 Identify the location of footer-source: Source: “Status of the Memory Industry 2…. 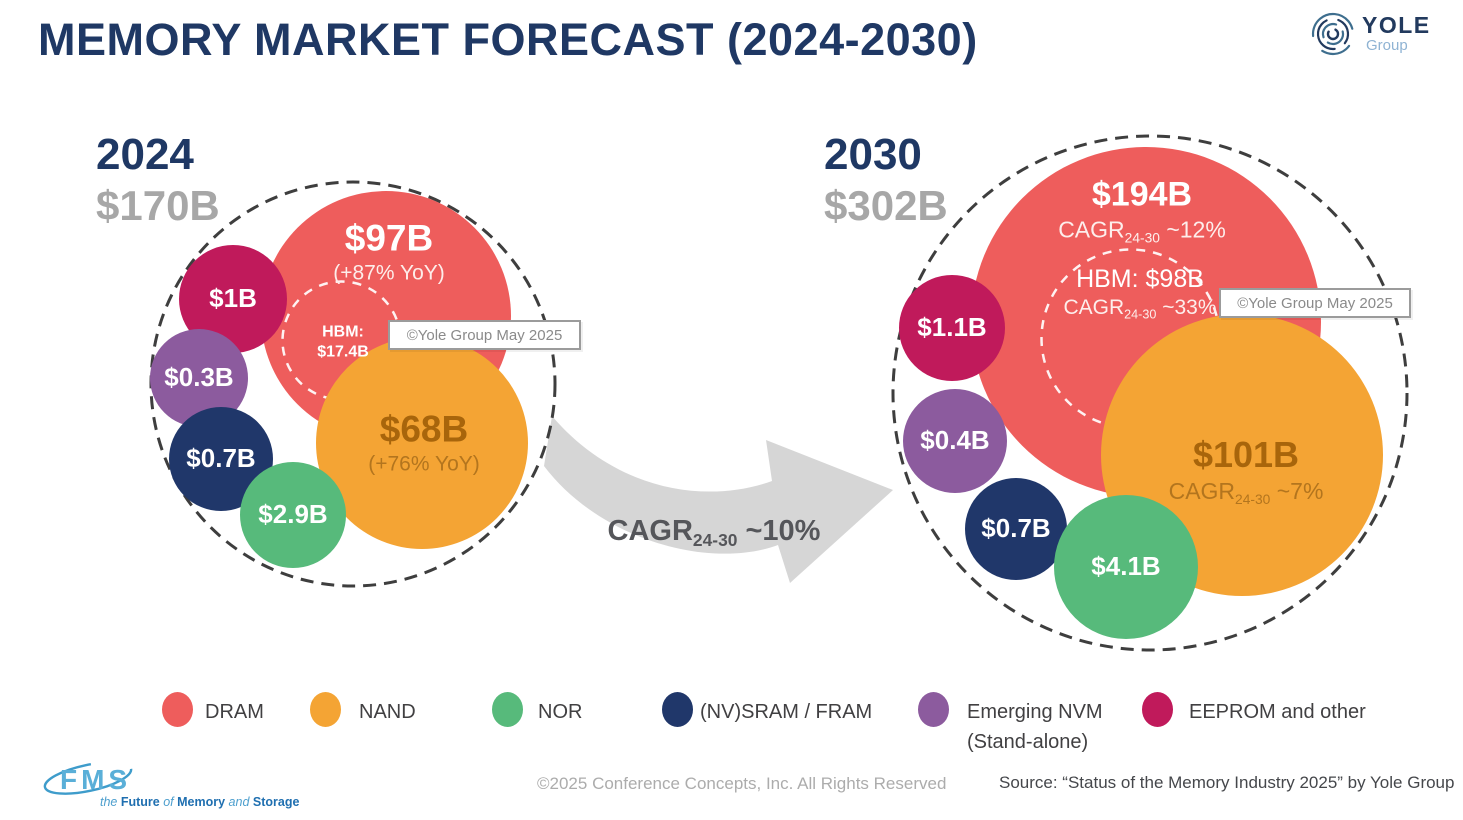
(1227, 782).